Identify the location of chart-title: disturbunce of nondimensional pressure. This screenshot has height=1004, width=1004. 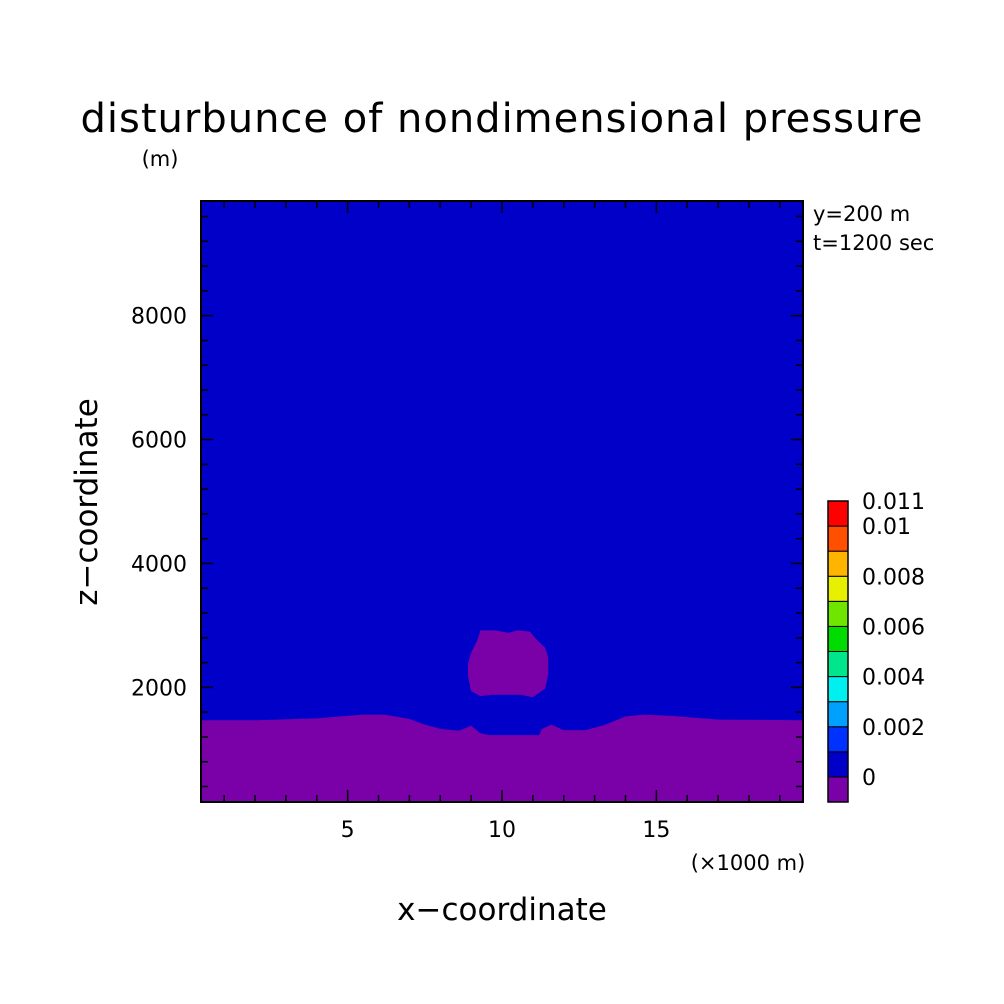
(502, 119).